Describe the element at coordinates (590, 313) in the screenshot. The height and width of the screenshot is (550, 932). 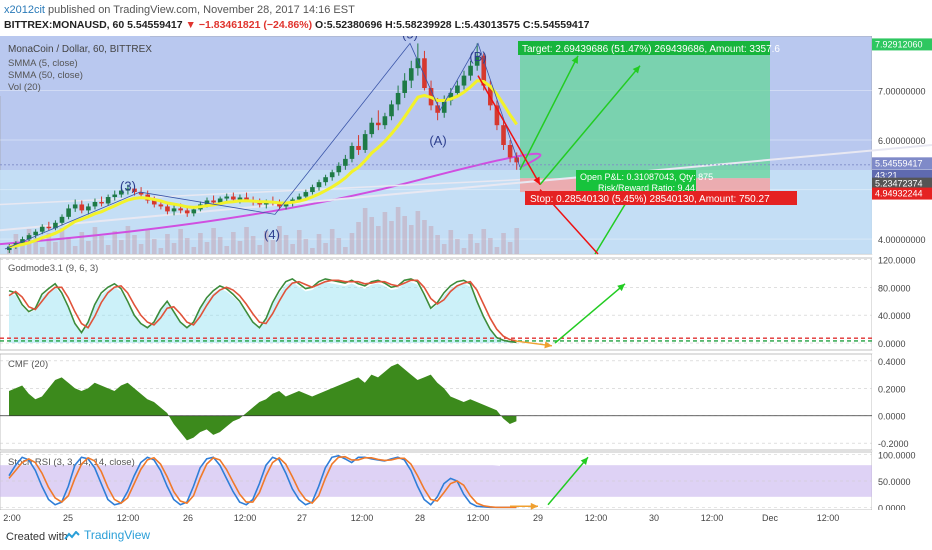
I see `godmode-arrow-up` at that location.